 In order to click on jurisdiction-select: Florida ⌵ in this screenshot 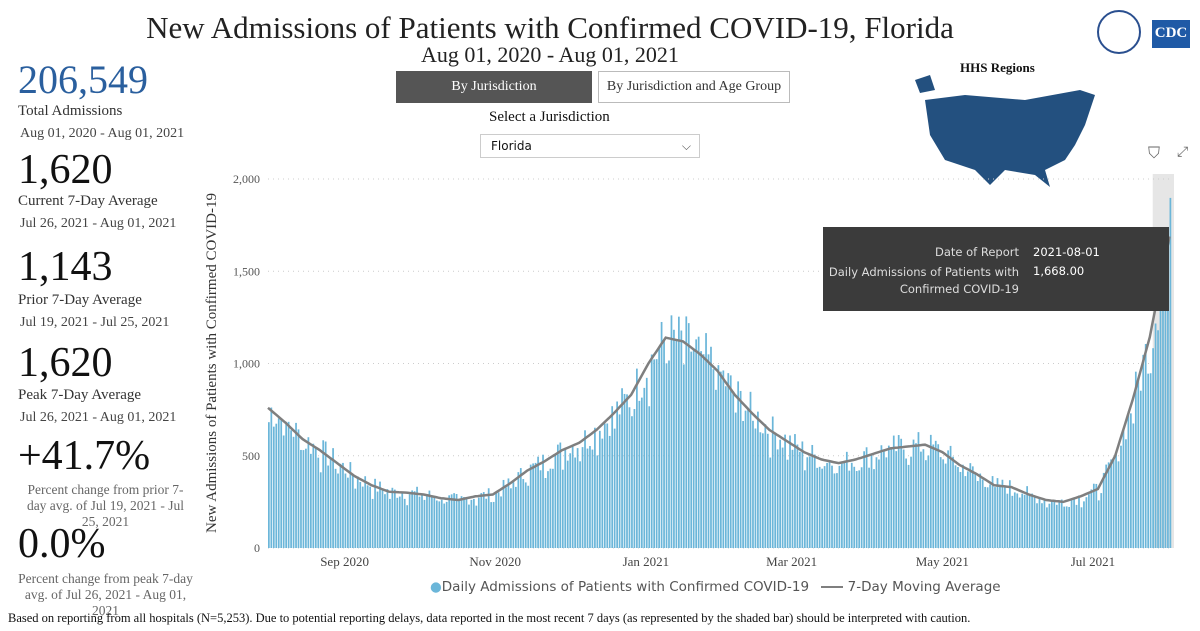, I will do `click(590, 146)`.